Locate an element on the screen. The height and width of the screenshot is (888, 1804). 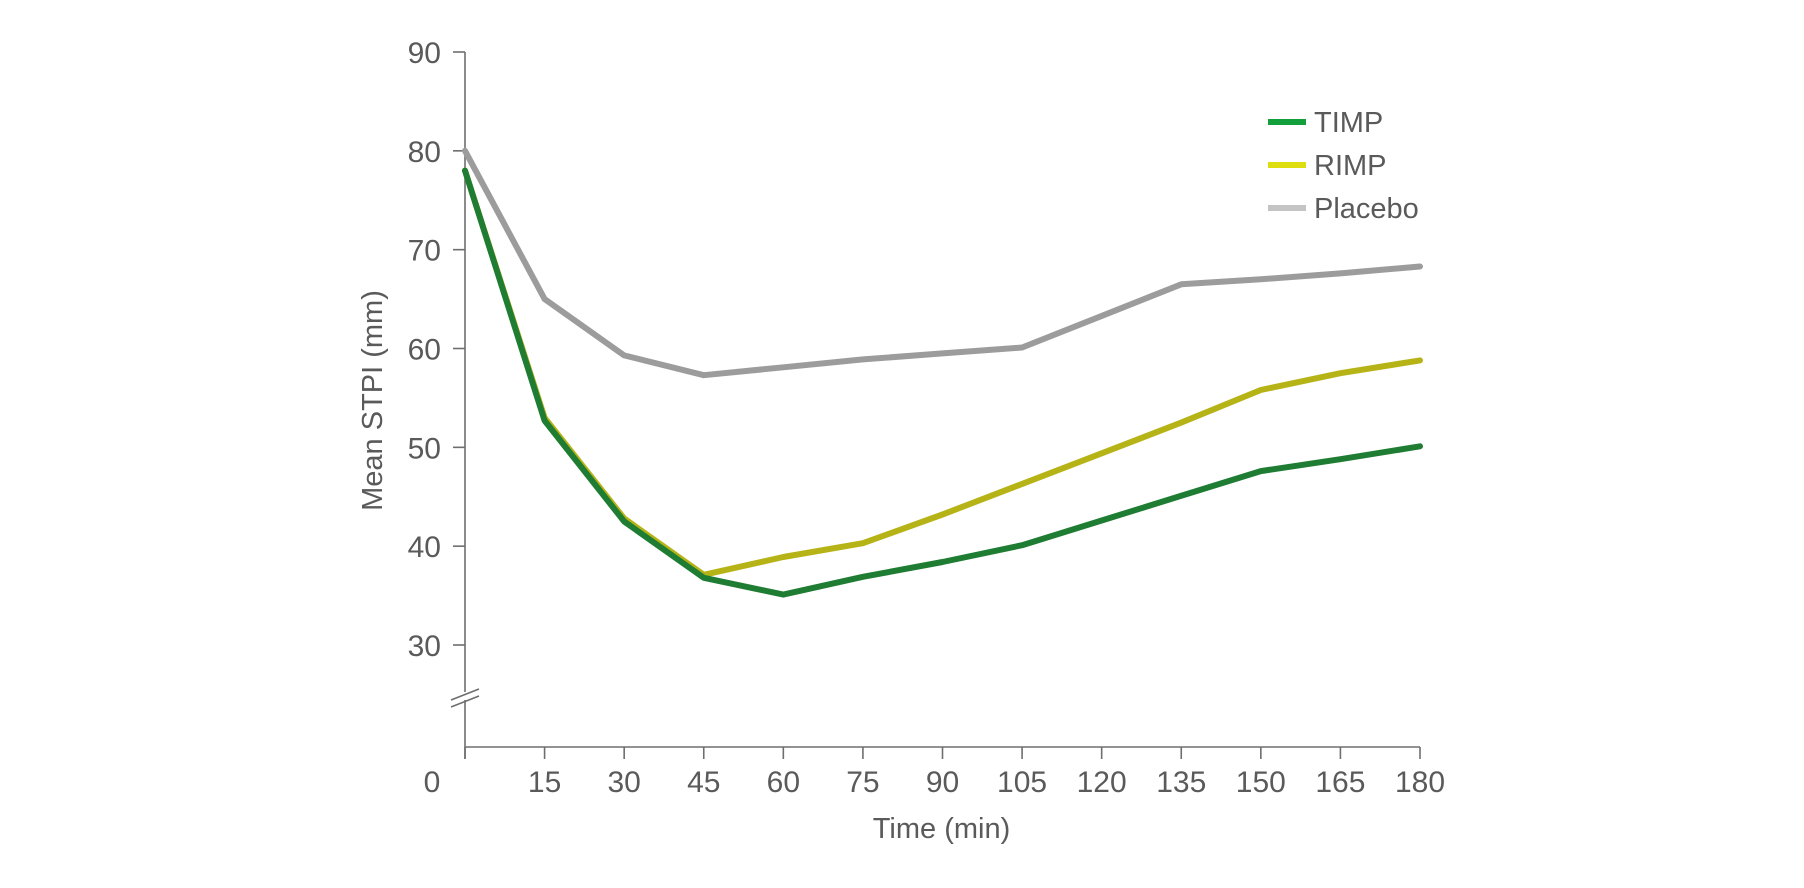
x-tick-label: 165 is located at coordinates (1340, 782).